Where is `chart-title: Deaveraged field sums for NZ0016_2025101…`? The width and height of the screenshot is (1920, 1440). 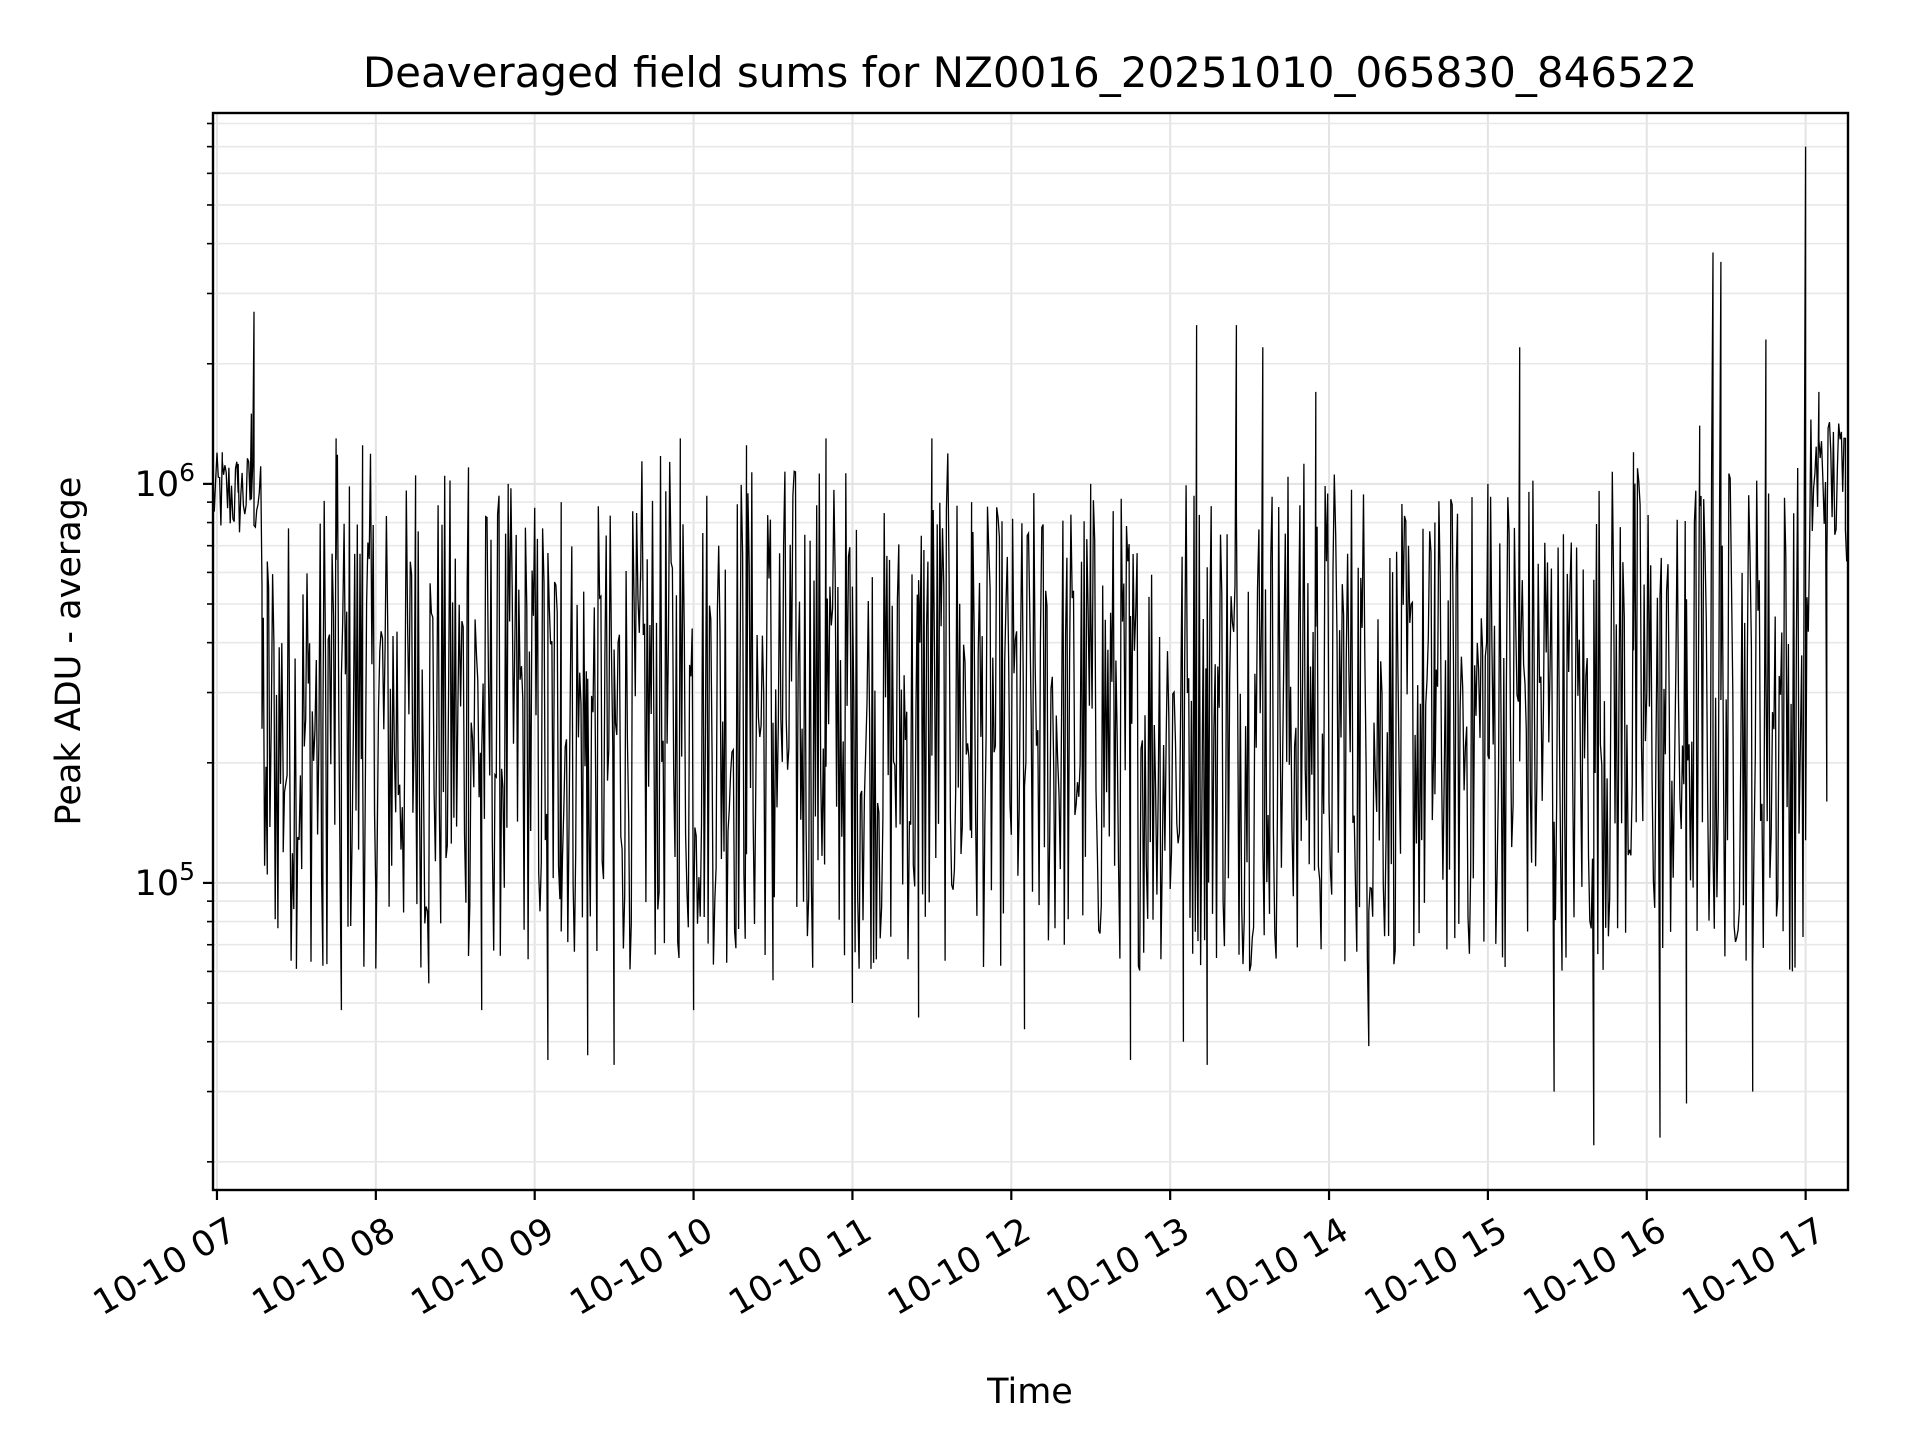
chart-title: Deaveraged field sums for NZ0016_2025101… is located at coordinates (1030, 72).